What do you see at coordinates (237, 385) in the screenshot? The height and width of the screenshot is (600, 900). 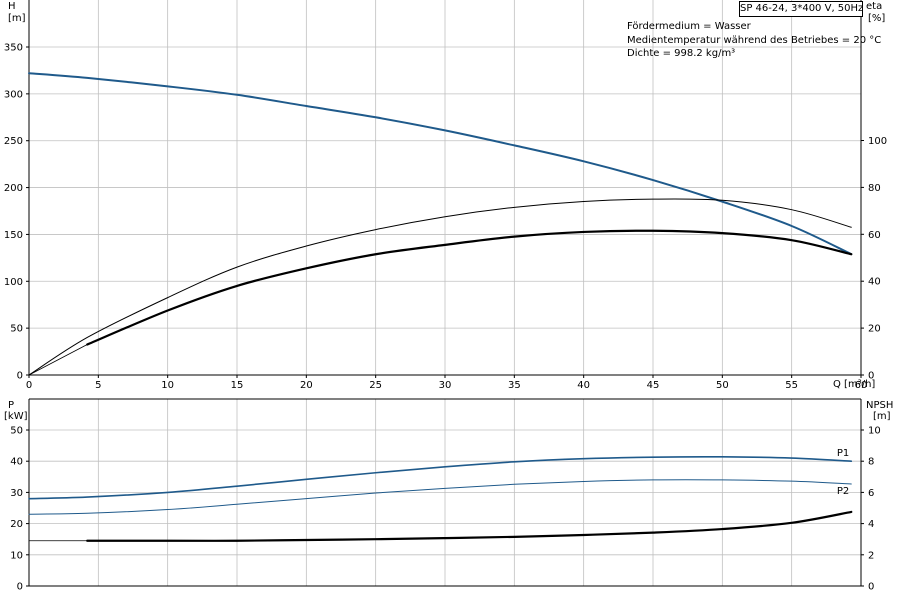 I see `x-tick-label: 15` at bounding box center [237, 385].